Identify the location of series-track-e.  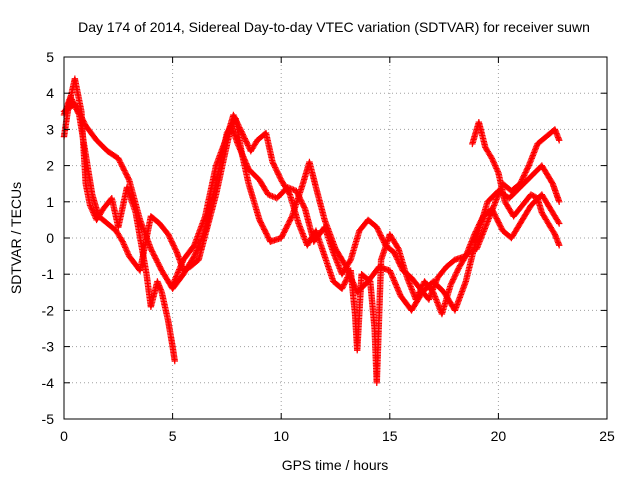
(516, 183).